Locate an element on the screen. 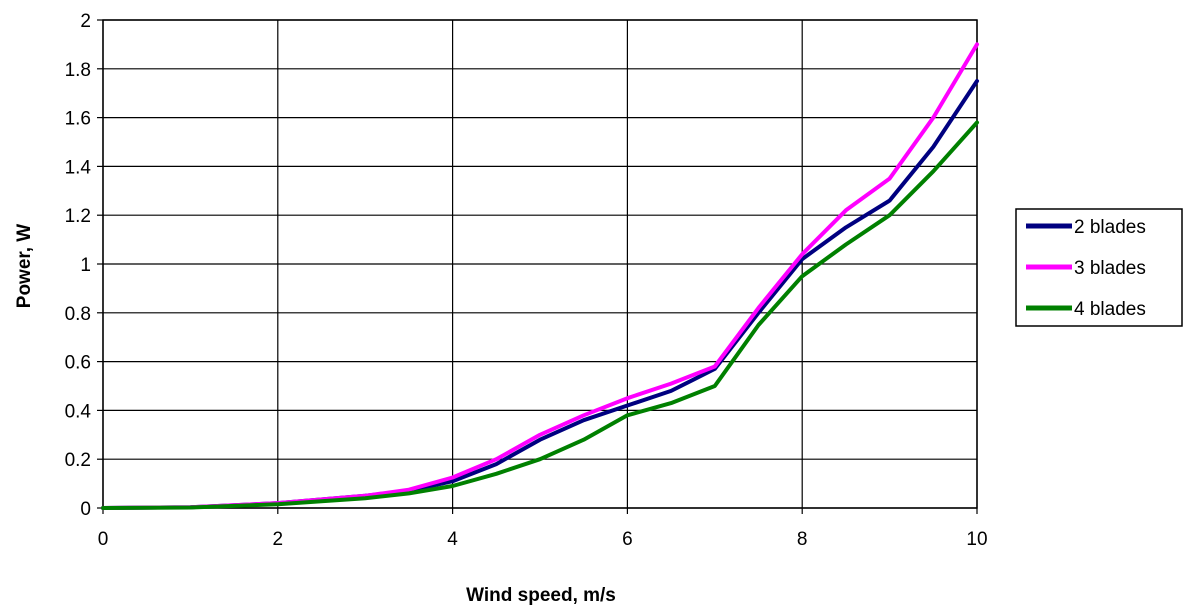 This screenshot has height=606, width=1184. y-tick-label: 0.6 is located at coordinates (78, 363).